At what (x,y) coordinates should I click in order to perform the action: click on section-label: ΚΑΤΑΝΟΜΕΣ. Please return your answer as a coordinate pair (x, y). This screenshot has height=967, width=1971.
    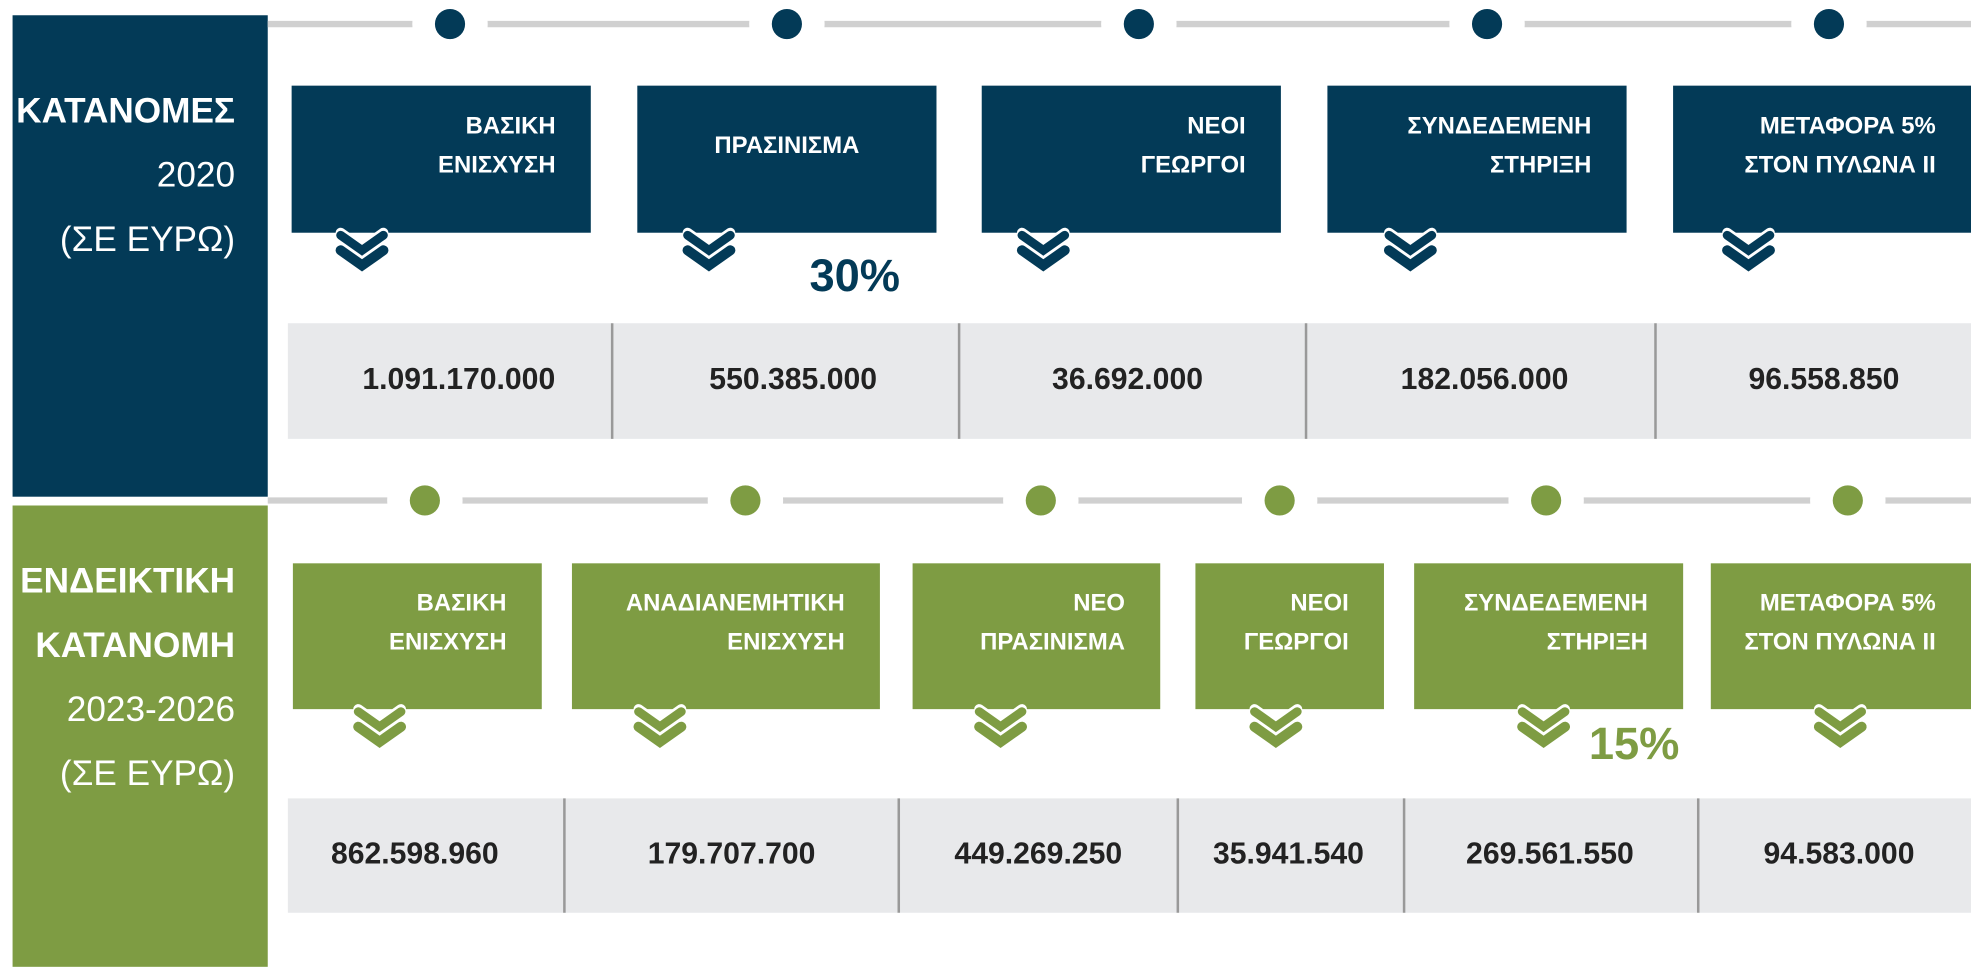
    Looking at the image, I should click on (125, 111).